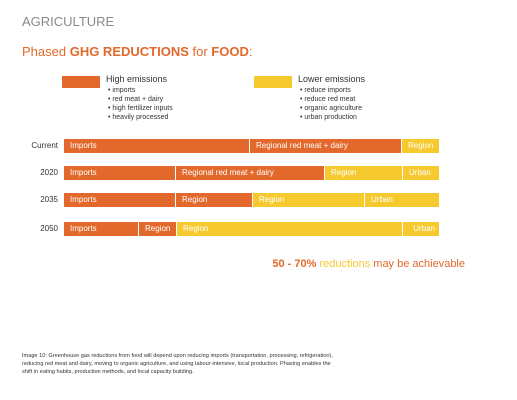 The image size is (517, 400). What do you see at coordinates (328, 99) in the screenshot?
I see `legend-item: • reduce red meat` at bounding box center [328, 99].